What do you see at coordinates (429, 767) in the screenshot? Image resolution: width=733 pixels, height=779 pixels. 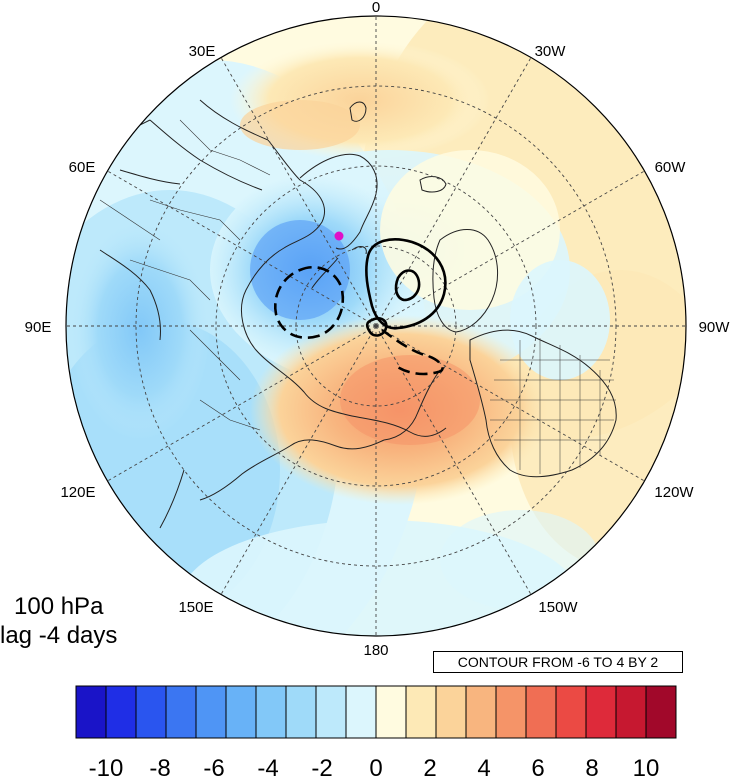 I see `colorbar-tick-label: 2` at bounding box center [429, 767].